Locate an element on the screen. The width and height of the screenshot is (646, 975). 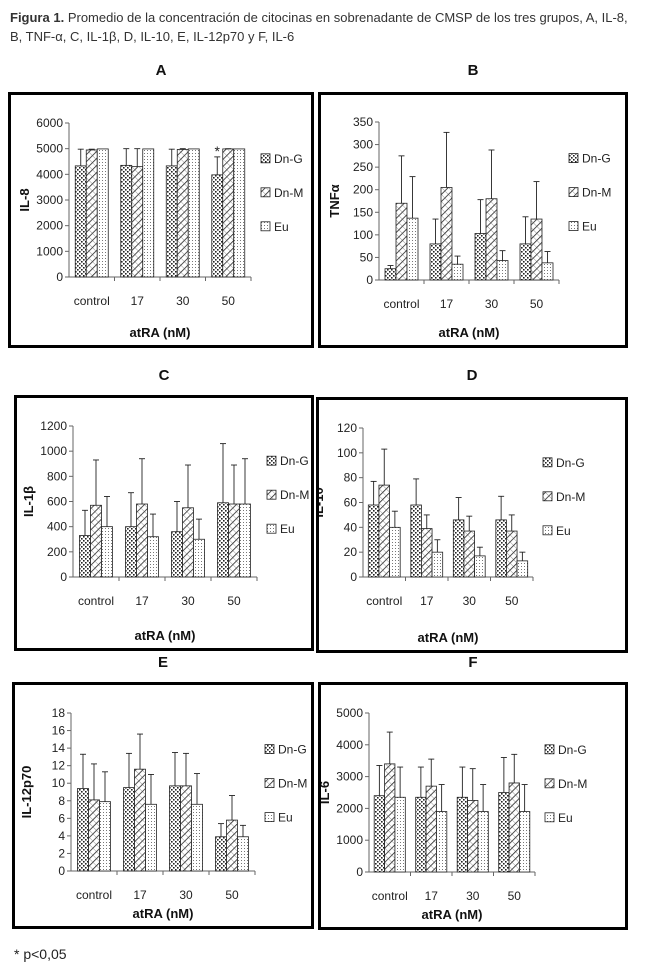
bar-dn-g-control is located at coordinates (390, 274).